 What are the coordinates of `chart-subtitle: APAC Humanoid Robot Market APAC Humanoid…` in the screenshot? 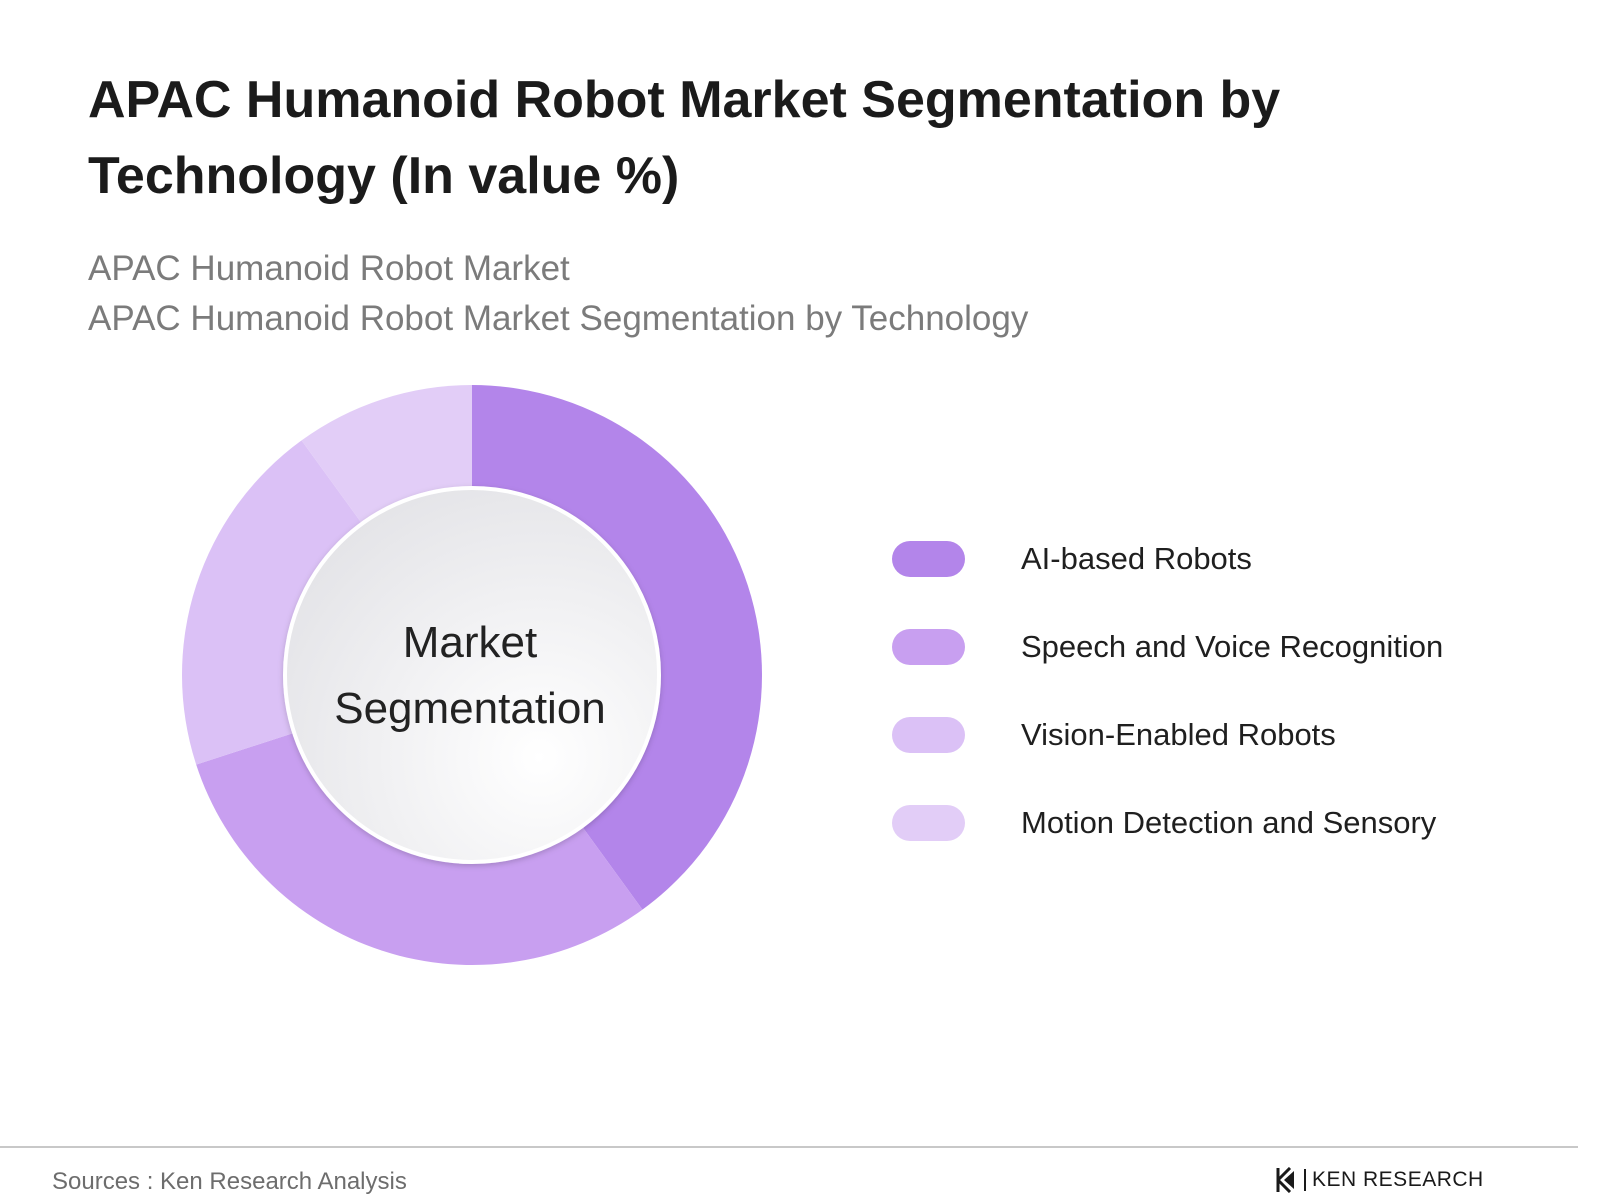 It's located at (558, 294).